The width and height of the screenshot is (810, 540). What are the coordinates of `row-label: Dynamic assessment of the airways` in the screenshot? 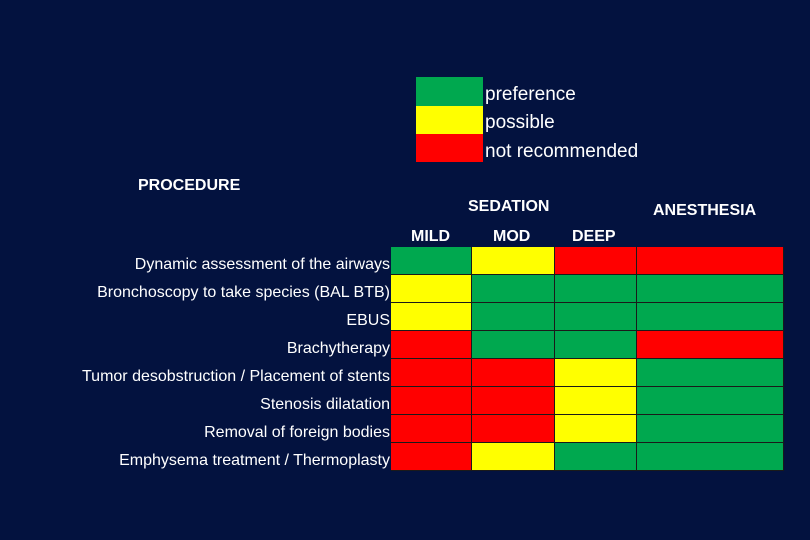 It's located at (262, 264).